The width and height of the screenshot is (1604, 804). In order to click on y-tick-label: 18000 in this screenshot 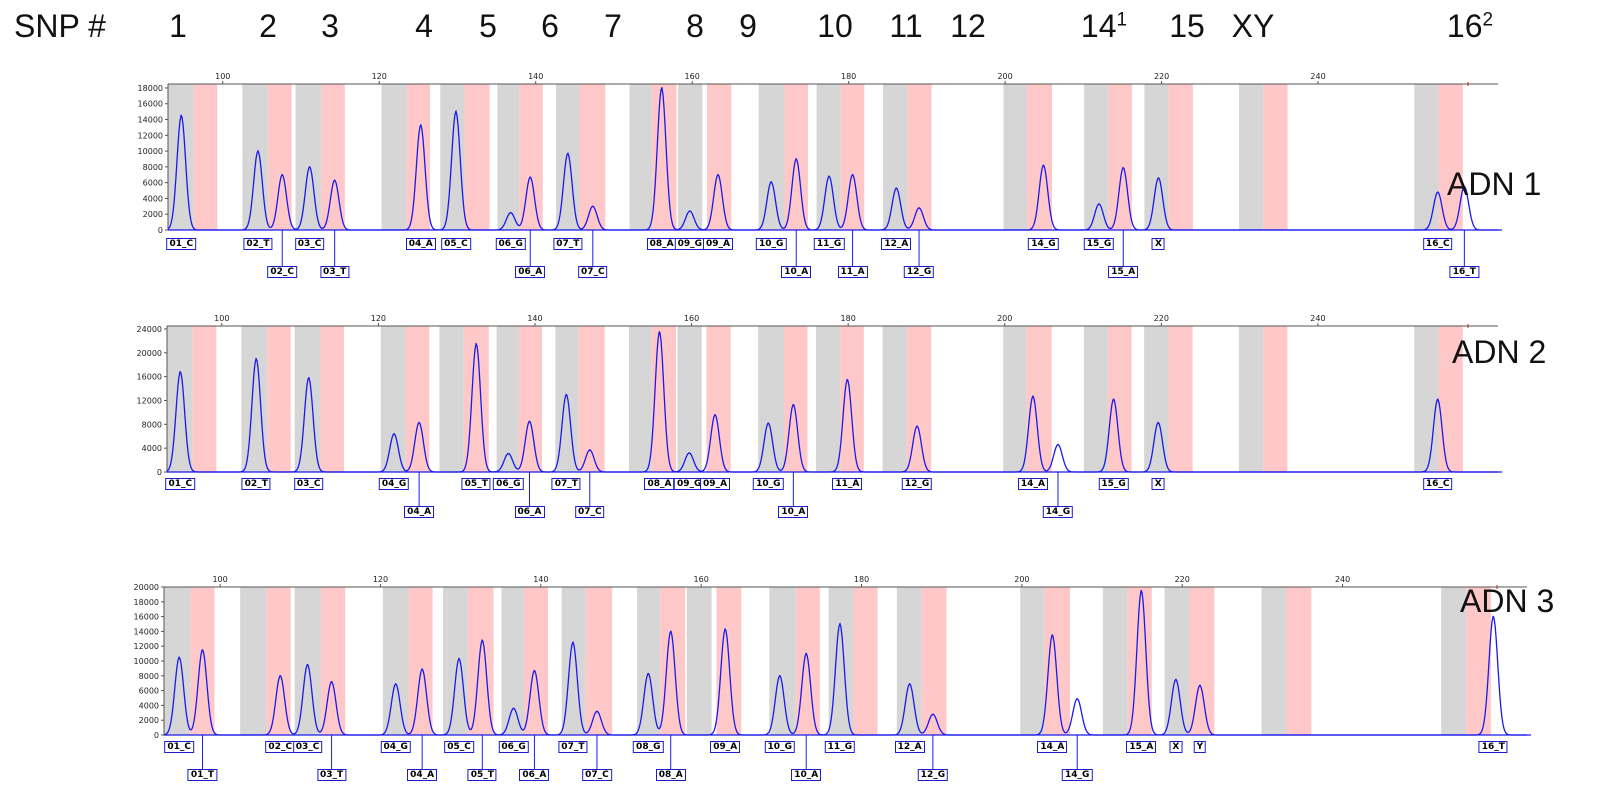, I will do `click(150, 88)`.